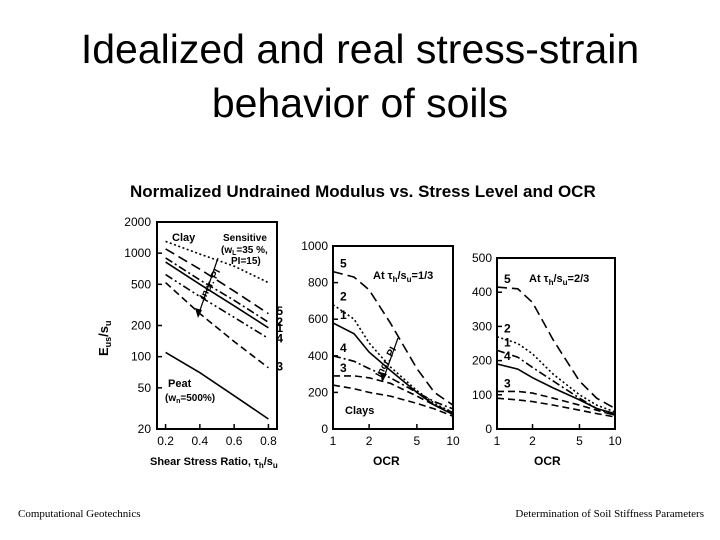  I want to click on panel-3-series, so click(556, 352).